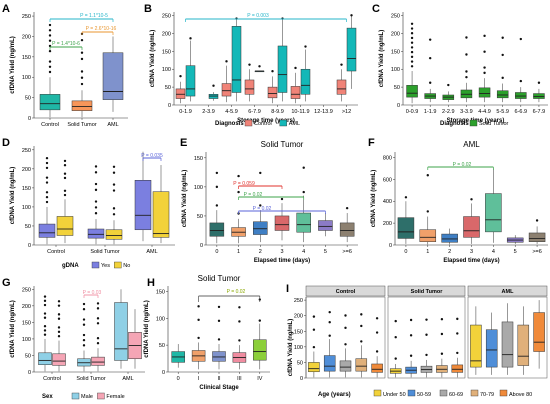  Describe the element at coordinates (454, 124) in the screenshot. I see `legend-title: Diagnosis` at that location.